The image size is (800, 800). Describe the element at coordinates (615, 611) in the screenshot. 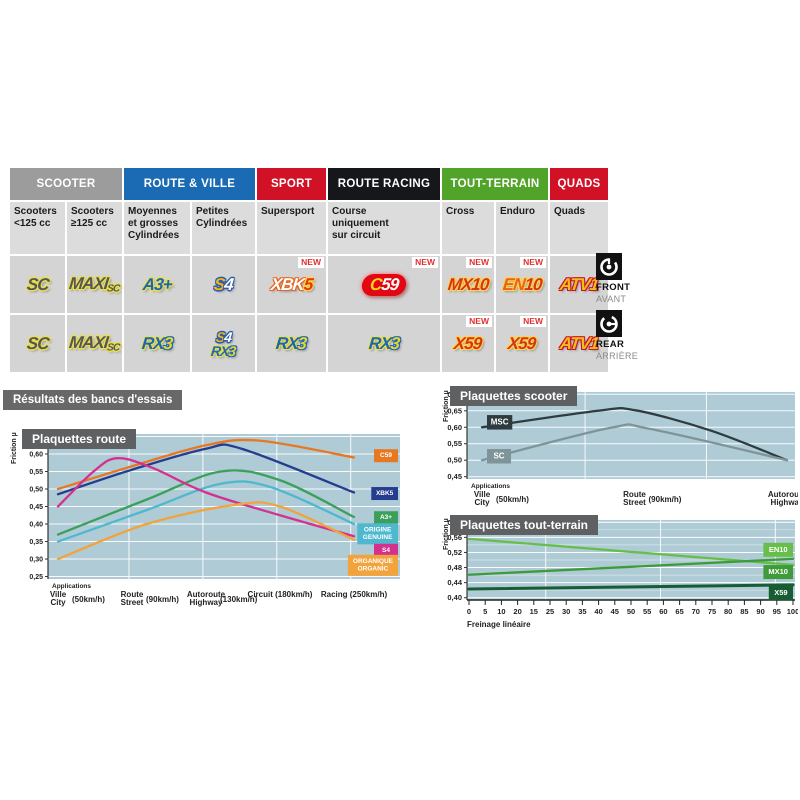

I see `svg-text: 45` at that location.